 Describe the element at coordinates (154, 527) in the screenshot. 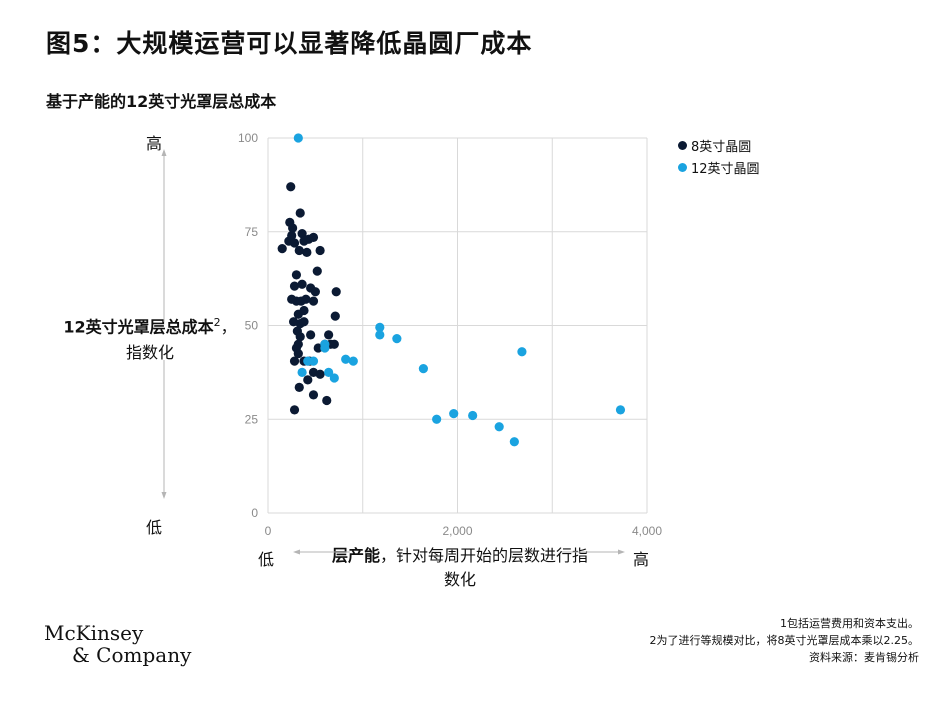

I see `y-axis-low-label: 低` at that location.